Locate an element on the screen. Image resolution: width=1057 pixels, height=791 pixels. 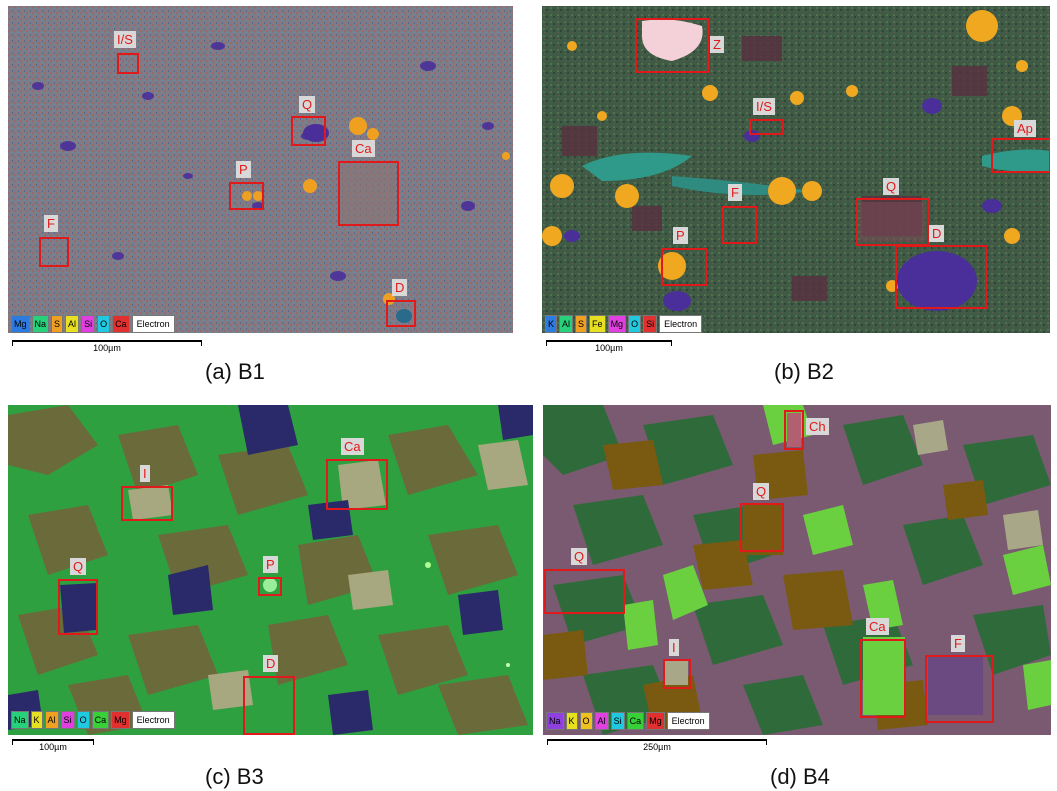
scale-bar-b3: 100µm is located at coordinates (53, 745).